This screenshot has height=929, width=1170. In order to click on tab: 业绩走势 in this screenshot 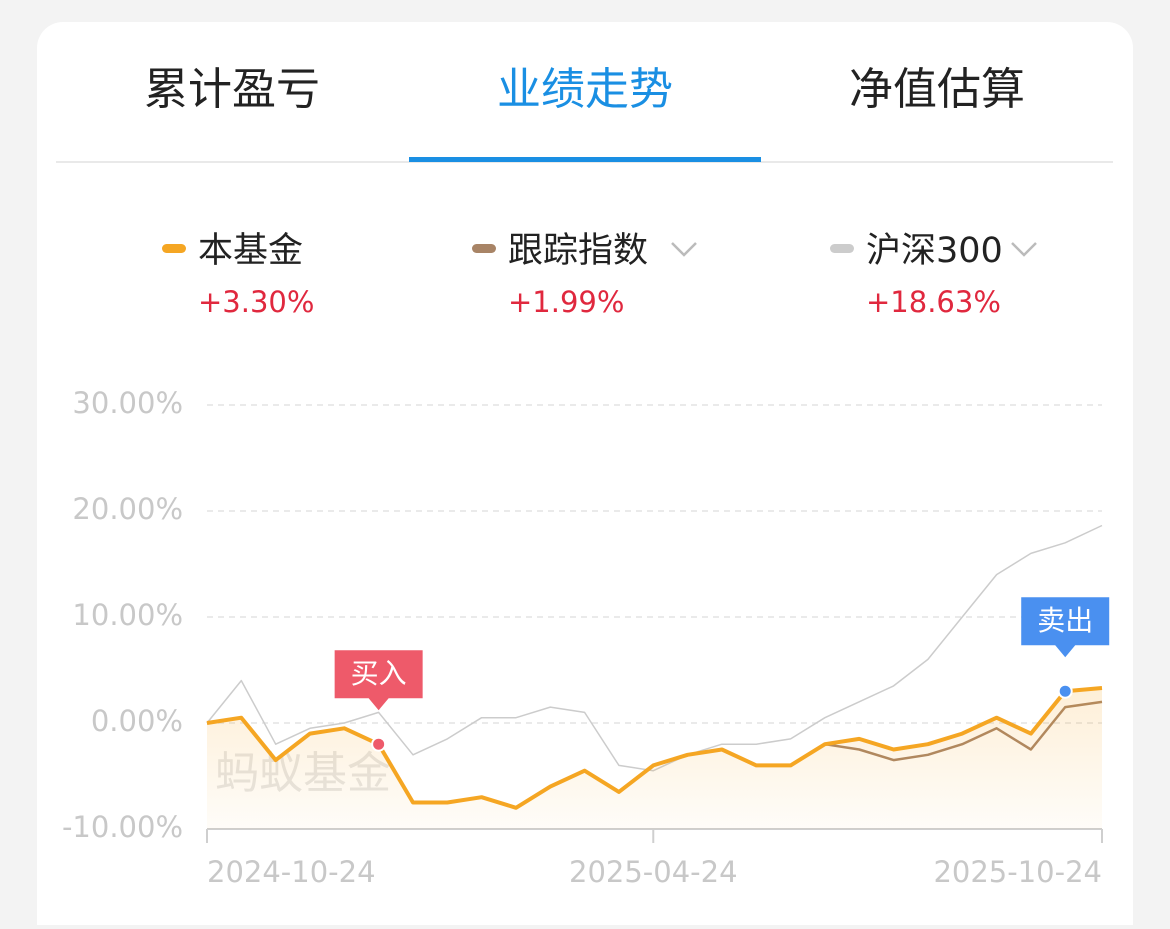, I will do `click(585, 89)`.